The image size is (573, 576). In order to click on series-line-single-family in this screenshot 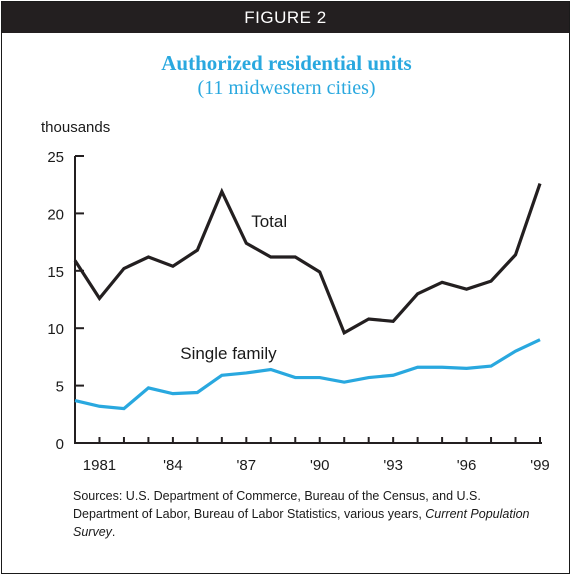, I will do `click(307, 374)`.